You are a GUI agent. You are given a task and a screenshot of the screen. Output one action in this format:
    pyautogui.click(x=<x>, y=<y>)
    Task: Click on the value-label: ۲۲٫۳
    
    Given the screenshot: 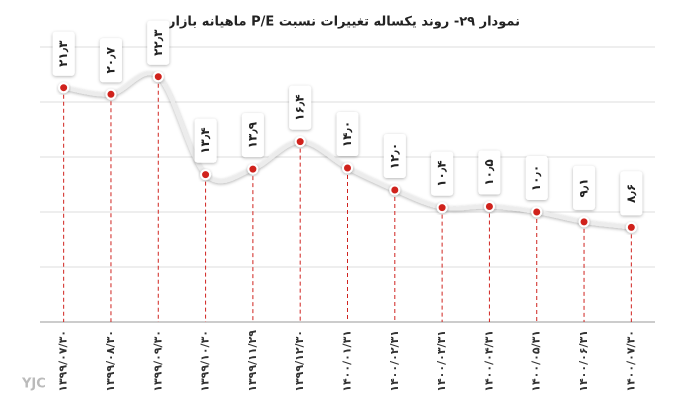 What is the action you would take?
    pyautogui.click(x=158, y=42)
    